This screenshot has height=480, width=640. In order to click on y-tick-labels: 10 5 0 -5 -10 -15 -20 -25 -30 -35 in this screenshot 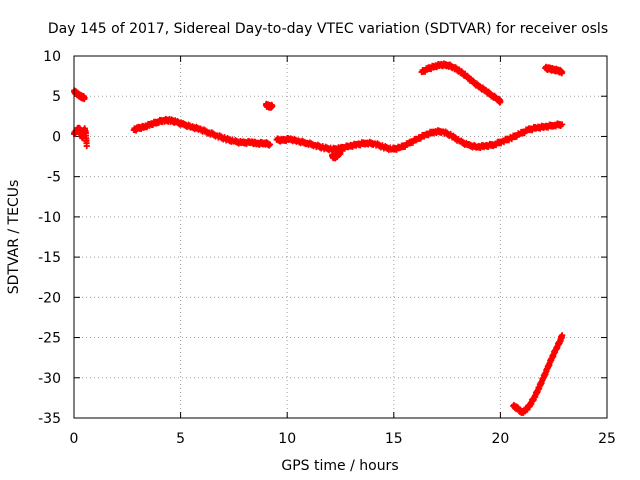, I will do `click(49, 238)`.